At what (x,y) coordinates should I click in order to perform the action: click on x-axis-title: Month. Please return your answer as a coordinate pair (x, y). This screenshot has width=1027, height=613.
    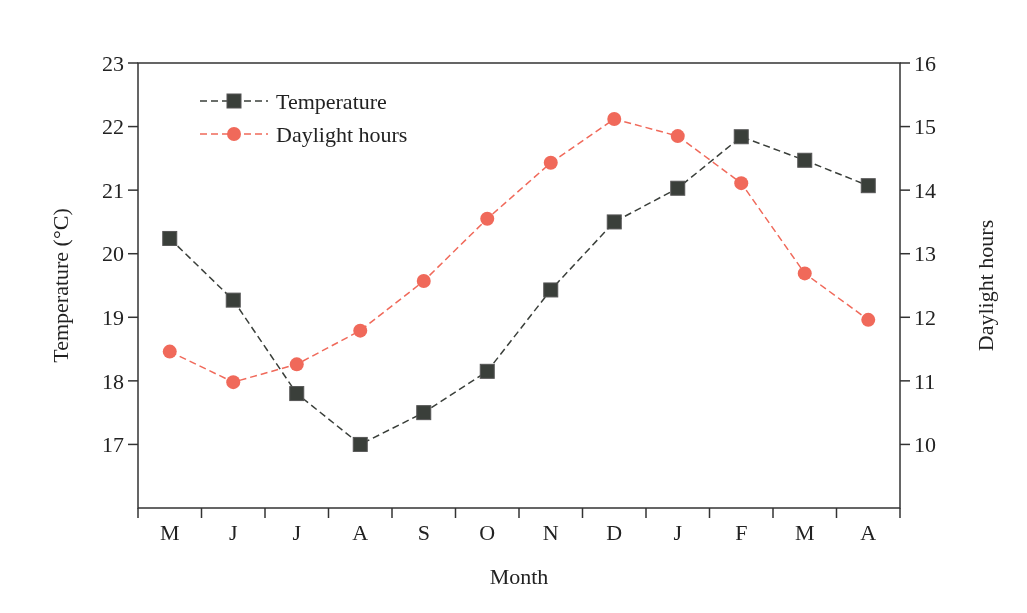
    Looking at the image, I should click on (519, 576).